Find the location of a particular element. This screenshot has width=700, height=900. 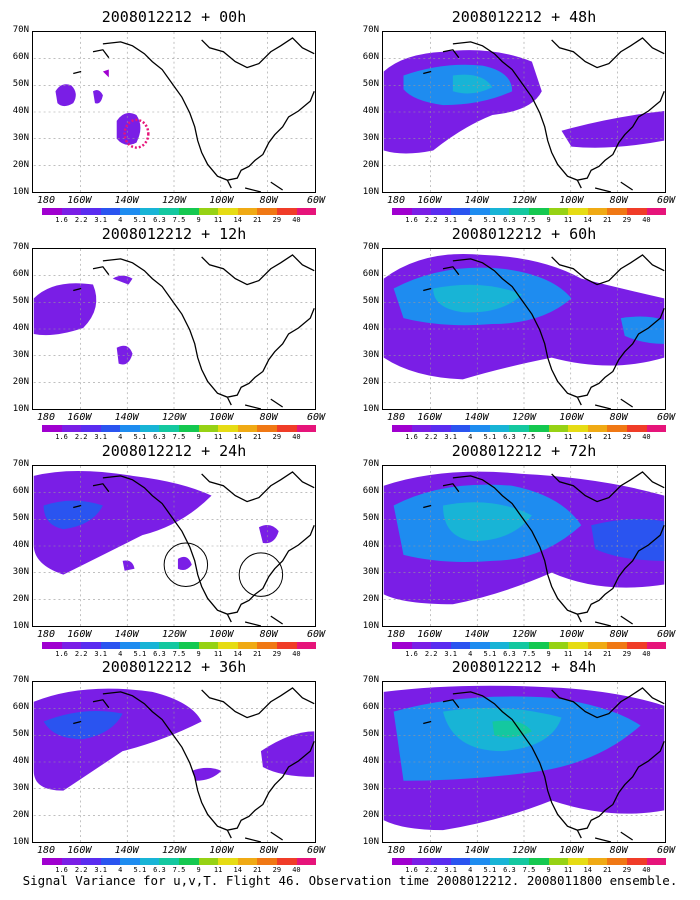

colorbar-label: 29 is located at coordinates (627, 220).